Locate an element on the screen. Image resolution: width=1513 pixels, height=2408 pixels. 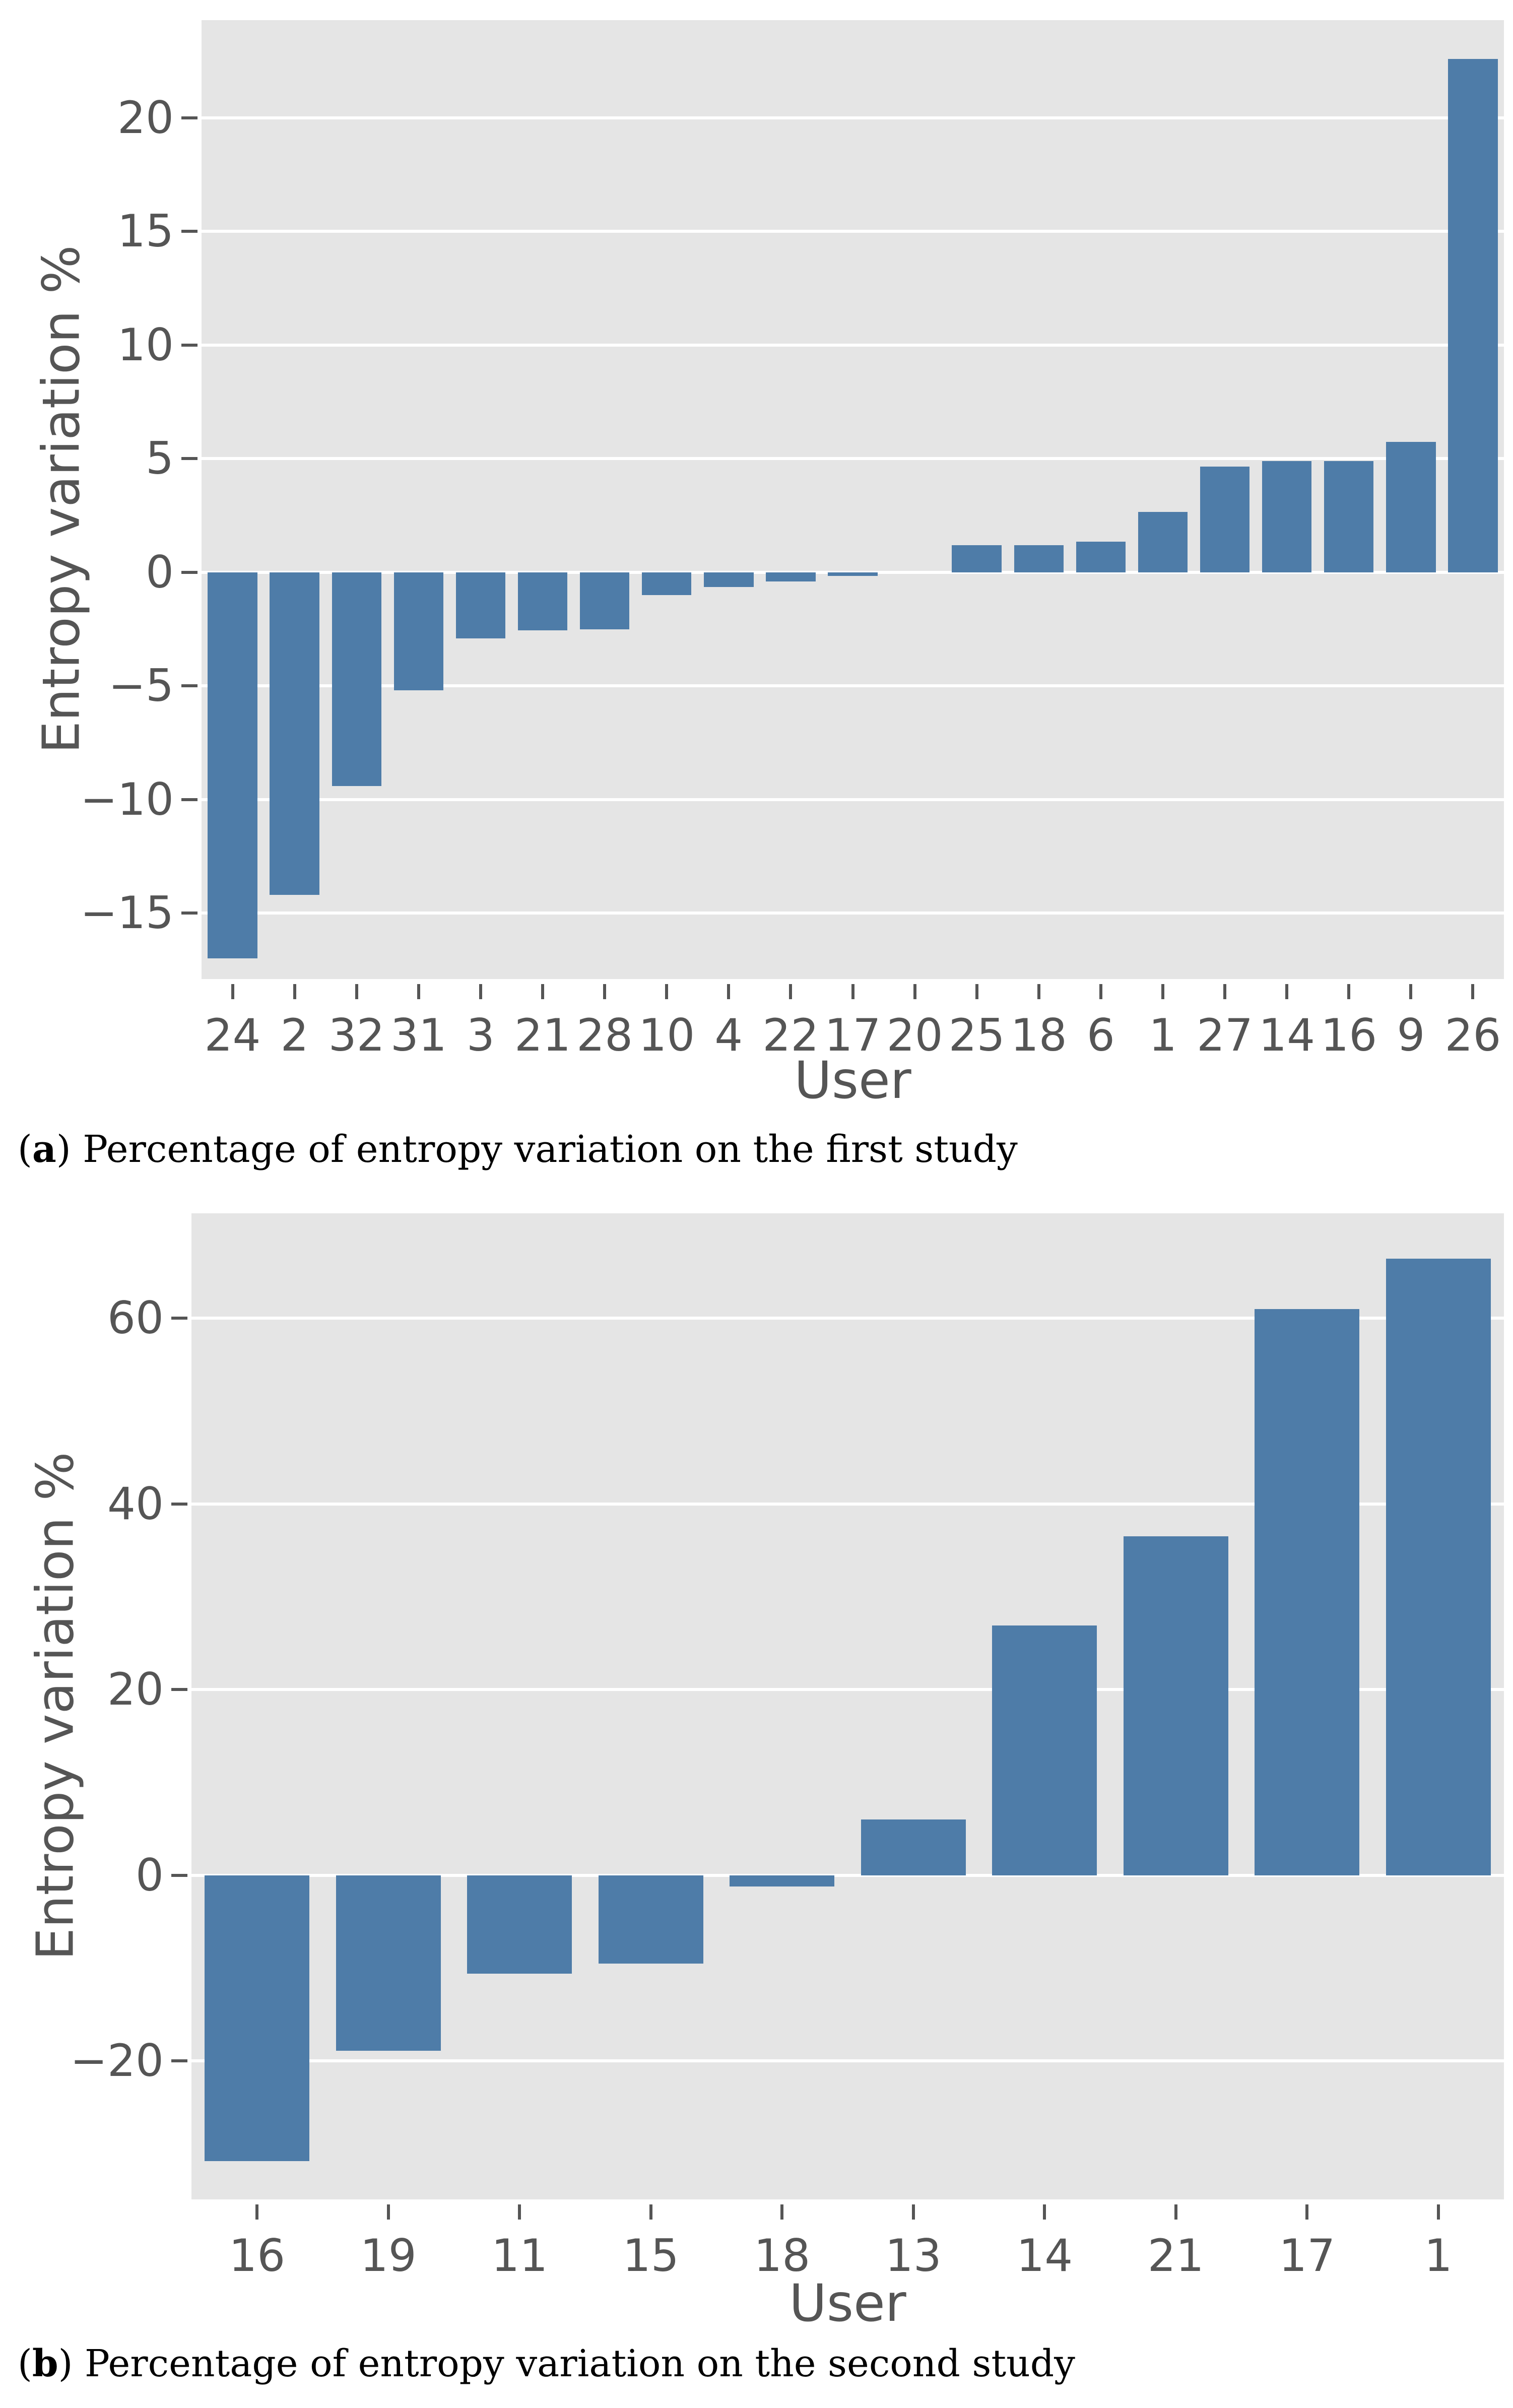
gridline-y40 is located at coordinates (847, 1504).